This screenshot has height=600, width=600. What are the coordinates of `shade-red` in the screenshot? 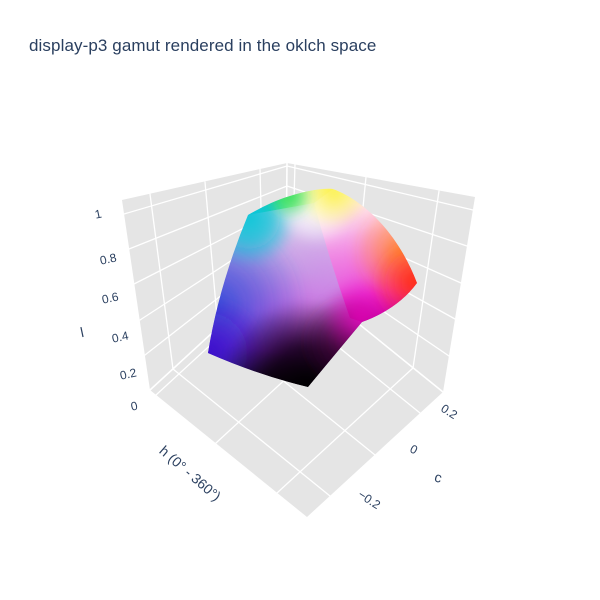 It's located at (394, 282).